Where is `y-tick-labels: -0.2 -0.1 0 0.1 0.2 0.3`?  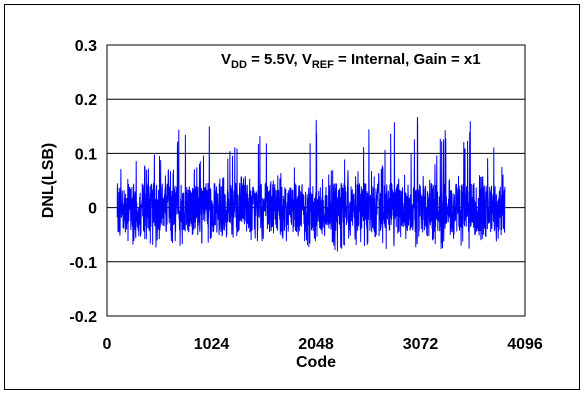 y-tick-labels: -0.2 -0.1 0 0.1 0.2 0.3 is located at coordinates (83, 182).